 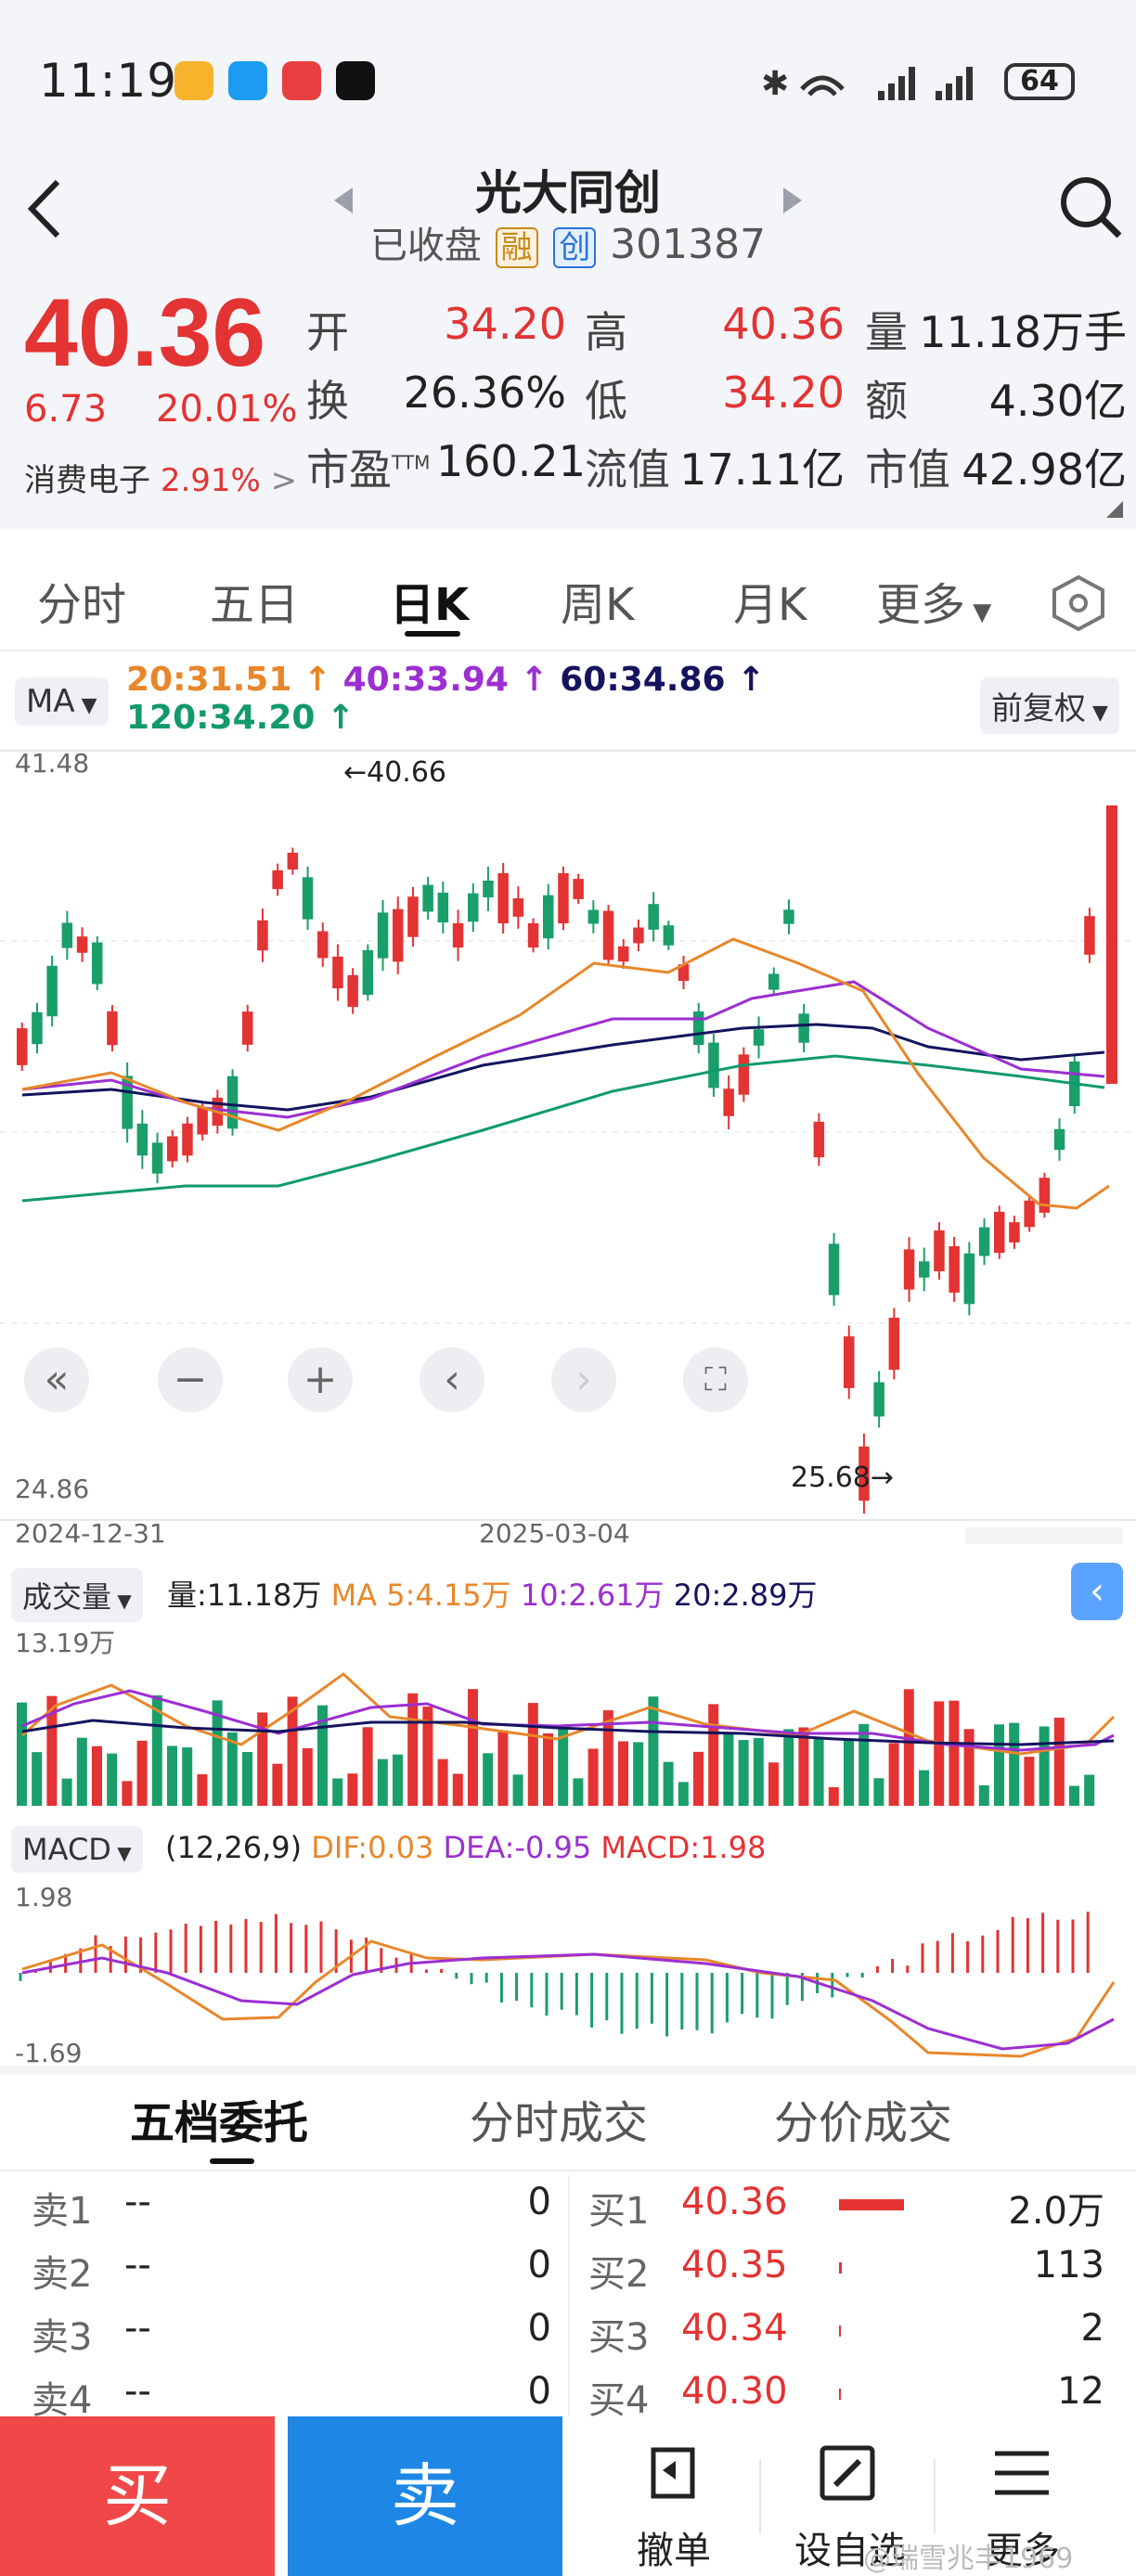 I want to click on stock-code: 301387, so click(x=688, y=244).